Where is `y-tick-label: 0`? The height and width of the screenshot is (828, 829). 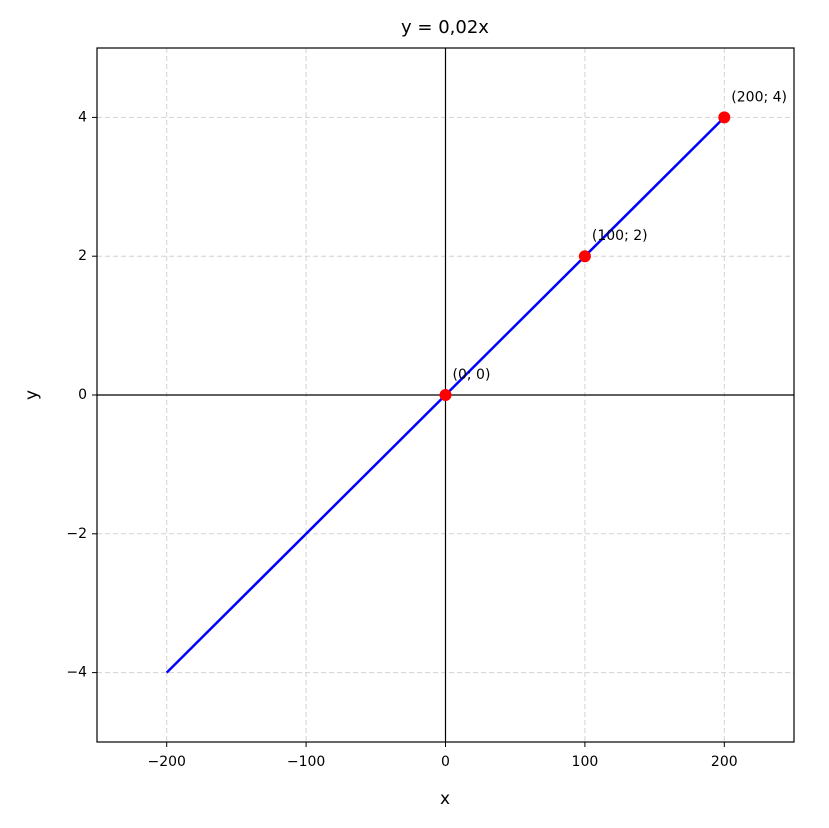
y-tick-label: 0 is located at coordinates (82, 395).